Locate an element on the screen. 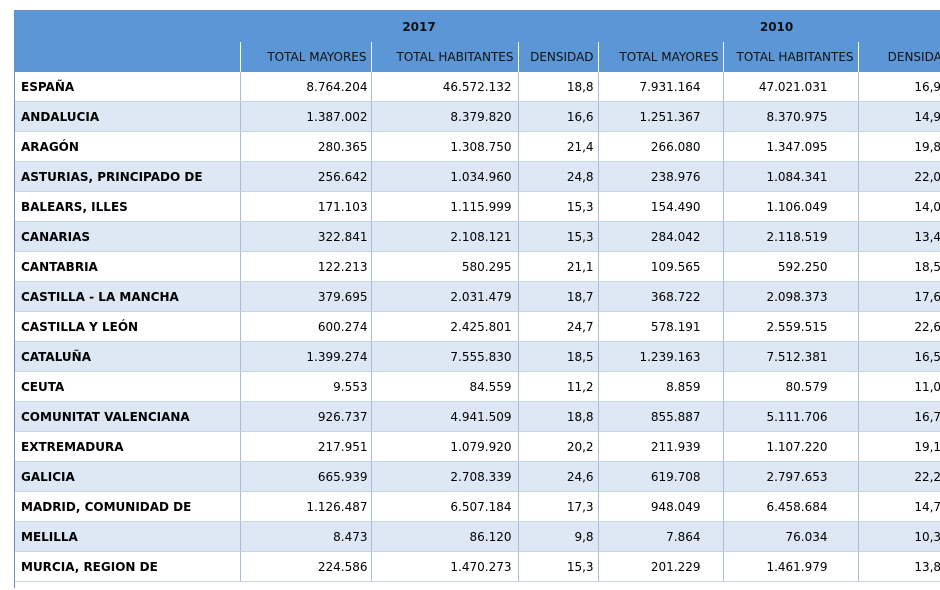 The width and height of the screenshot is (940, 590). cell-densidad-2017: 17,3 is located at coordinates (558, 506).